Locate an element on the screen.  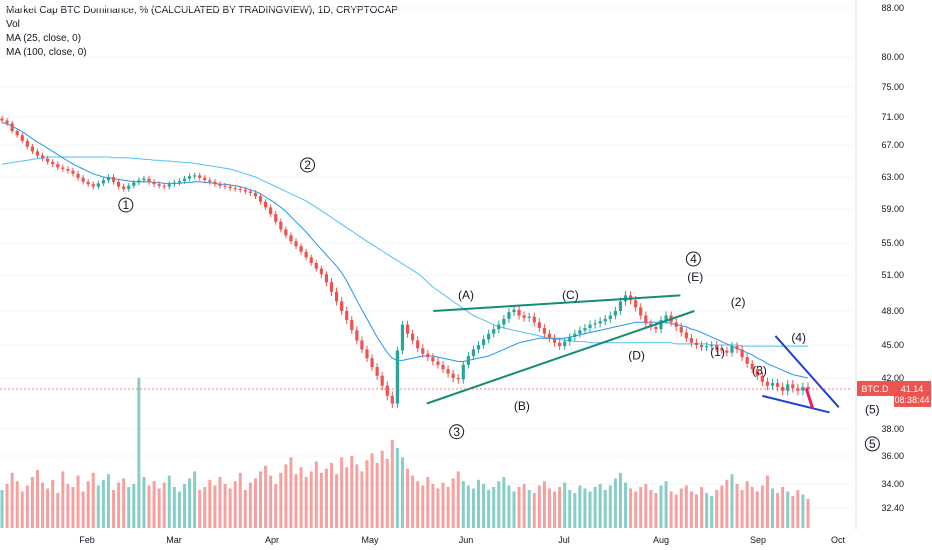
wave-label: (A) is located at coordinates (466, 295).